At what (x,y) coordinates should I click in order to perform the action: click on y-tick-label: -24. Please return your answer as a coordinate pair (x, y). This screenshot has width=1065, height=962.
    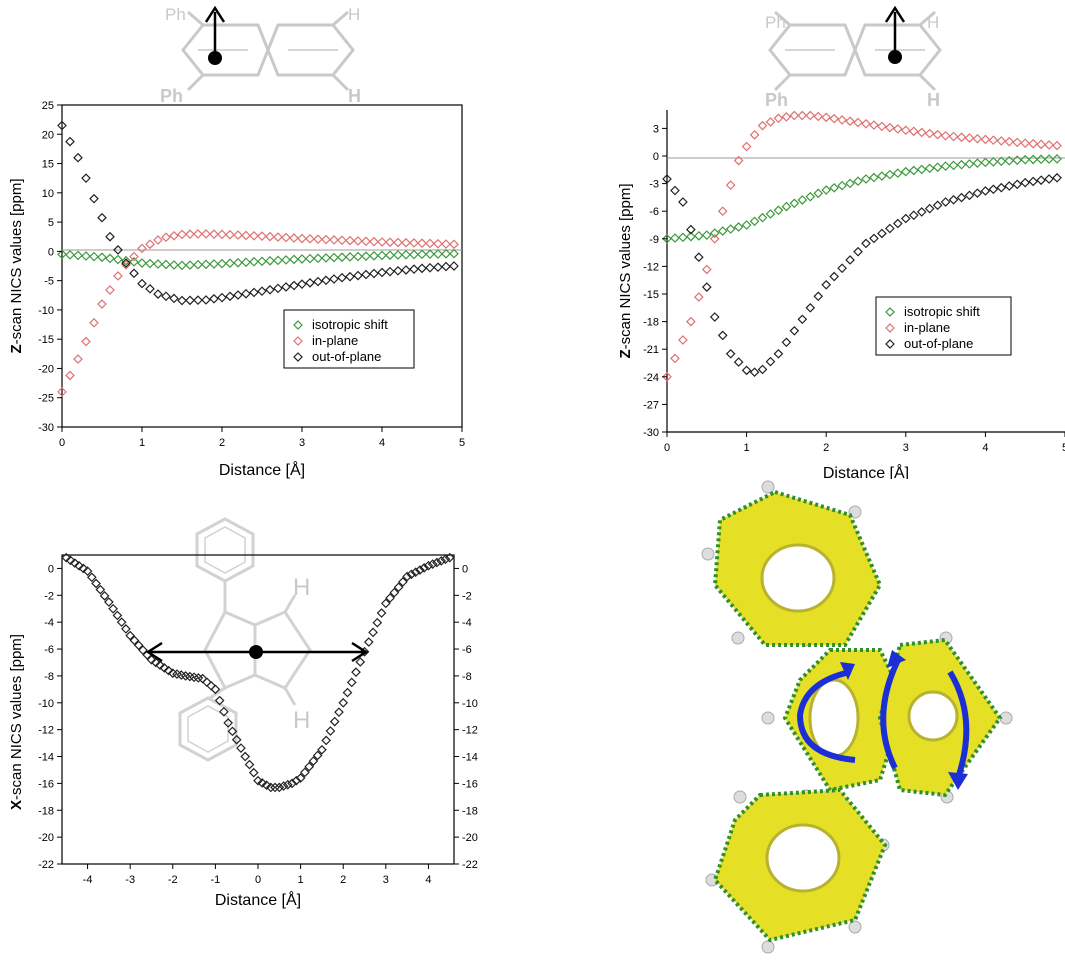
    Looking at the image, I should click on (651, 378).